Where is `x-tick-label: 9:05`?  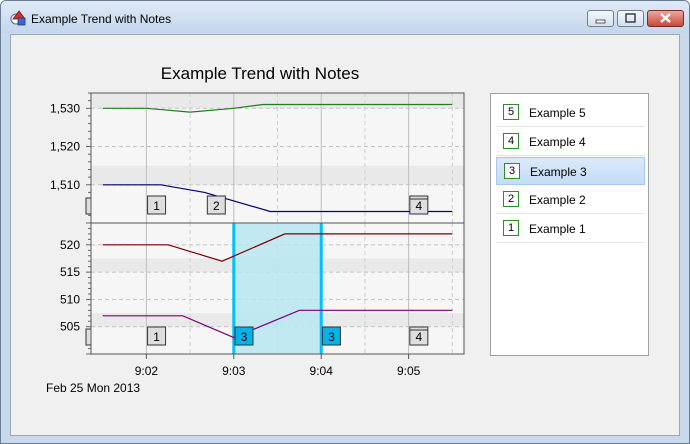 x-tick-label: 9:05 is located at coordinates (409, 371).